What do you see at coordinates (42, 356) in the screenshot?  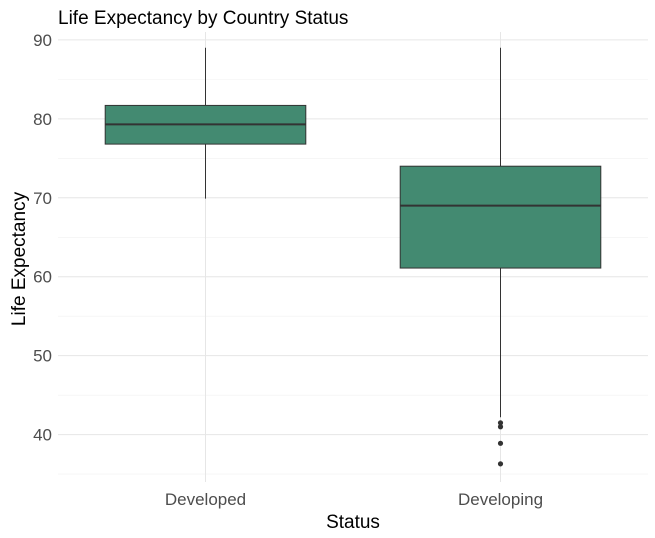 I see `y-tick-label: 50` at bounding box center [42, 356].